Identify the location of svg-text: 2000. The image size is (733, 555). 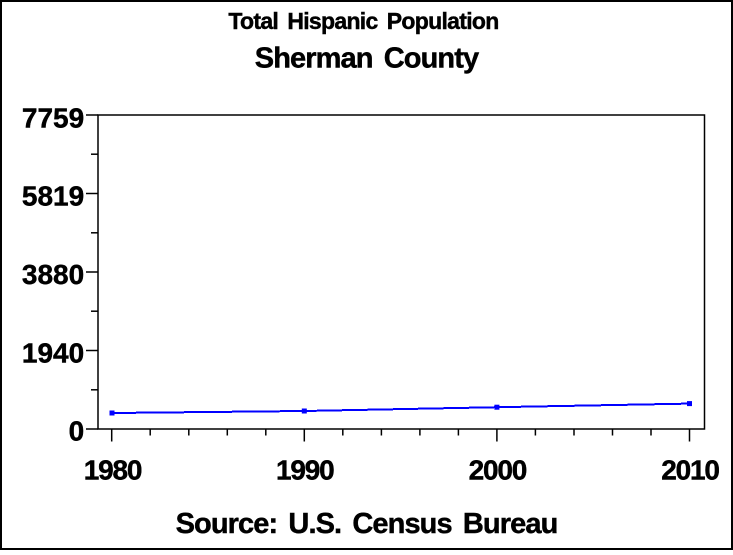
(498, 469).